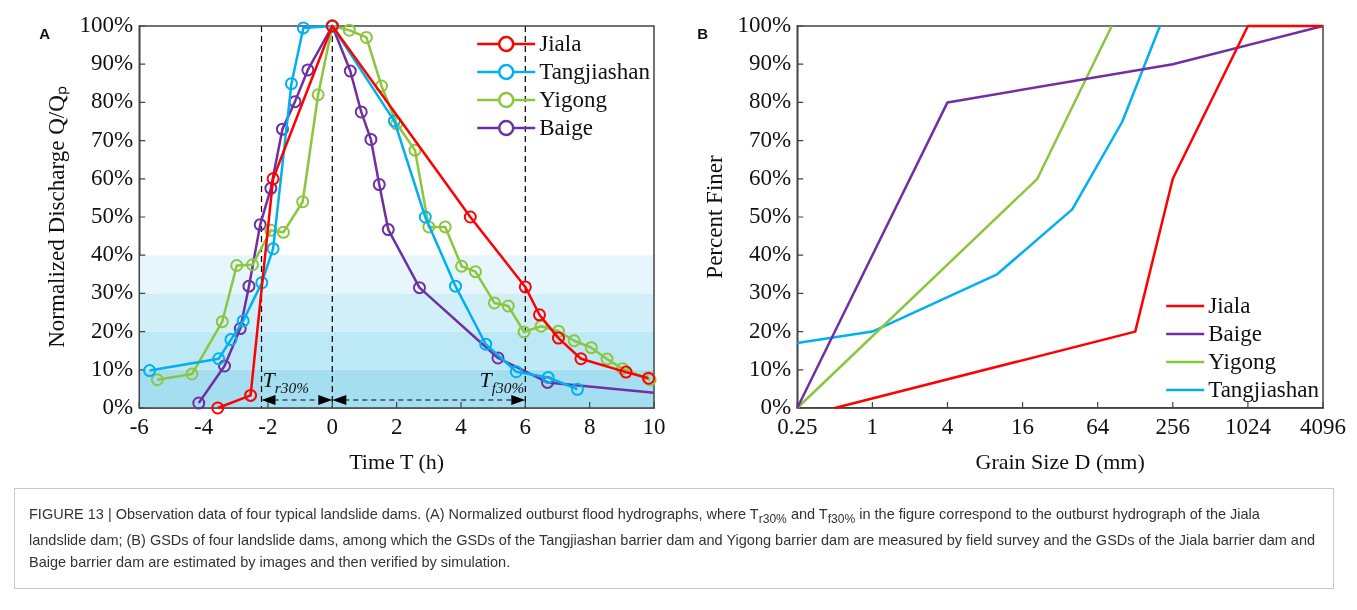  I want to click on x-axis-title: Grain Size D (mm), so click(1060, 461).